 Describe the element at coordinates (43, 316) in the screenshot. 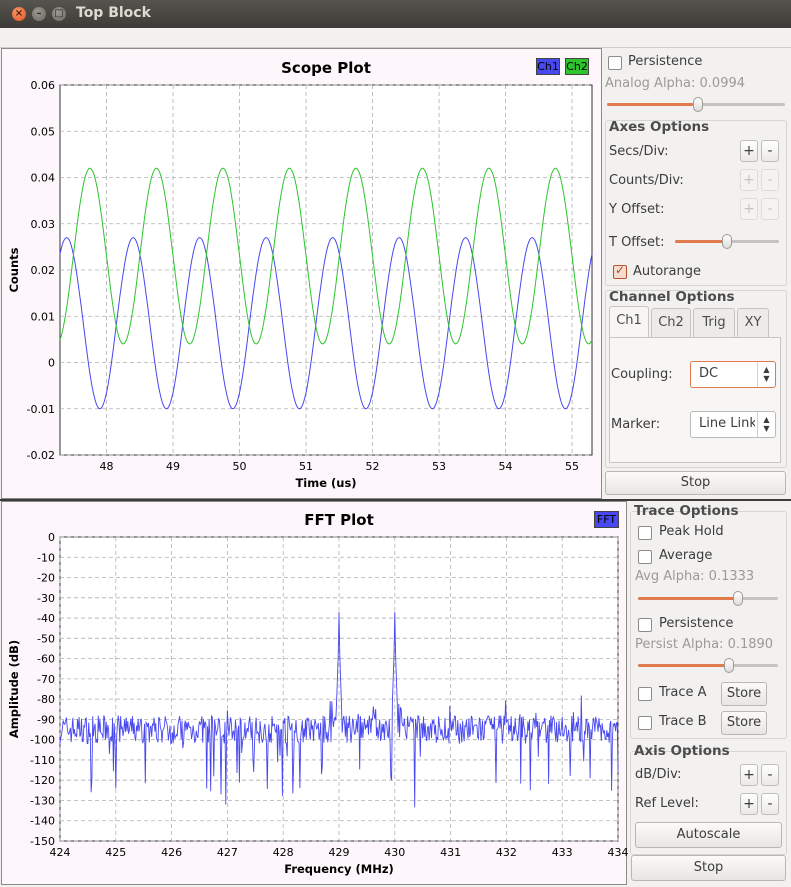

I see `scope-y-tick-label: 0.01` at that location.